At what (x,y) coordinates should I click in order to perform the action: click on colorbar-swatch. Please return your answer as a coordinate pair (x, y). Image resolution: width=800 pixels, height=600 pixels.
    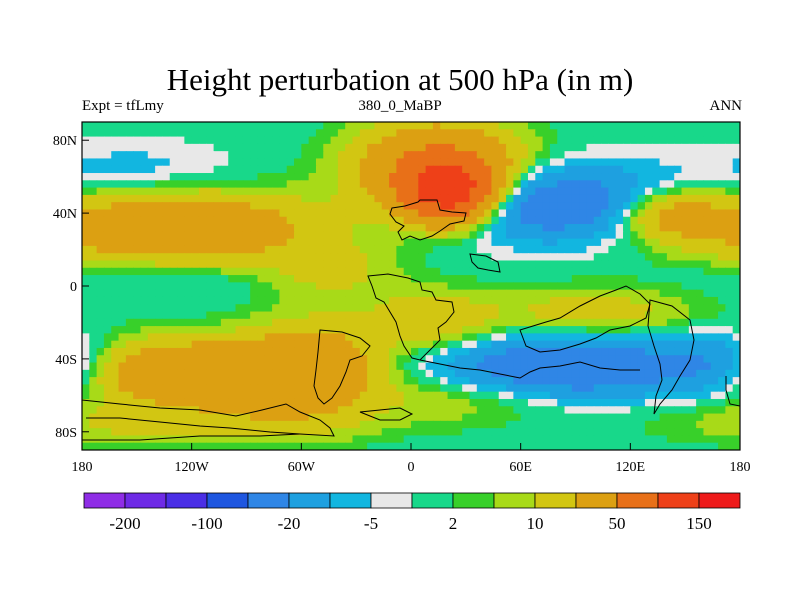
    Looking at the image, I should click on (596, 500).